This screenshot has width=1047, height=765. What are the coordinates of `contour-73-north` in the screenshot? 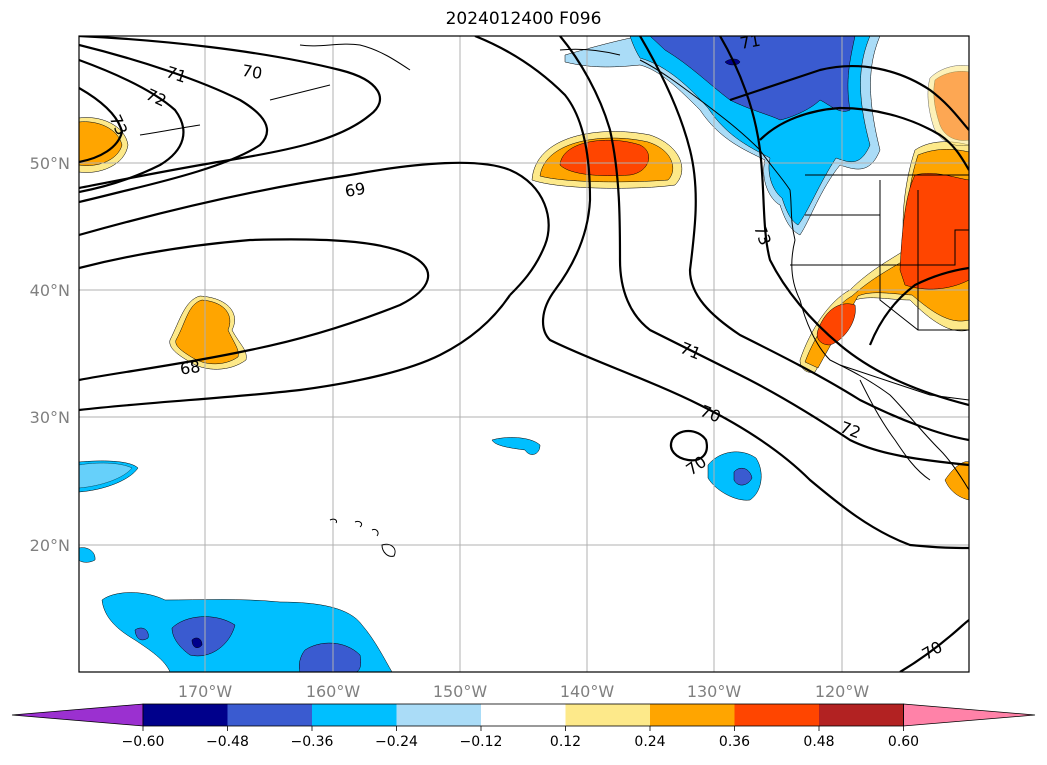 It's located at (101, 125).